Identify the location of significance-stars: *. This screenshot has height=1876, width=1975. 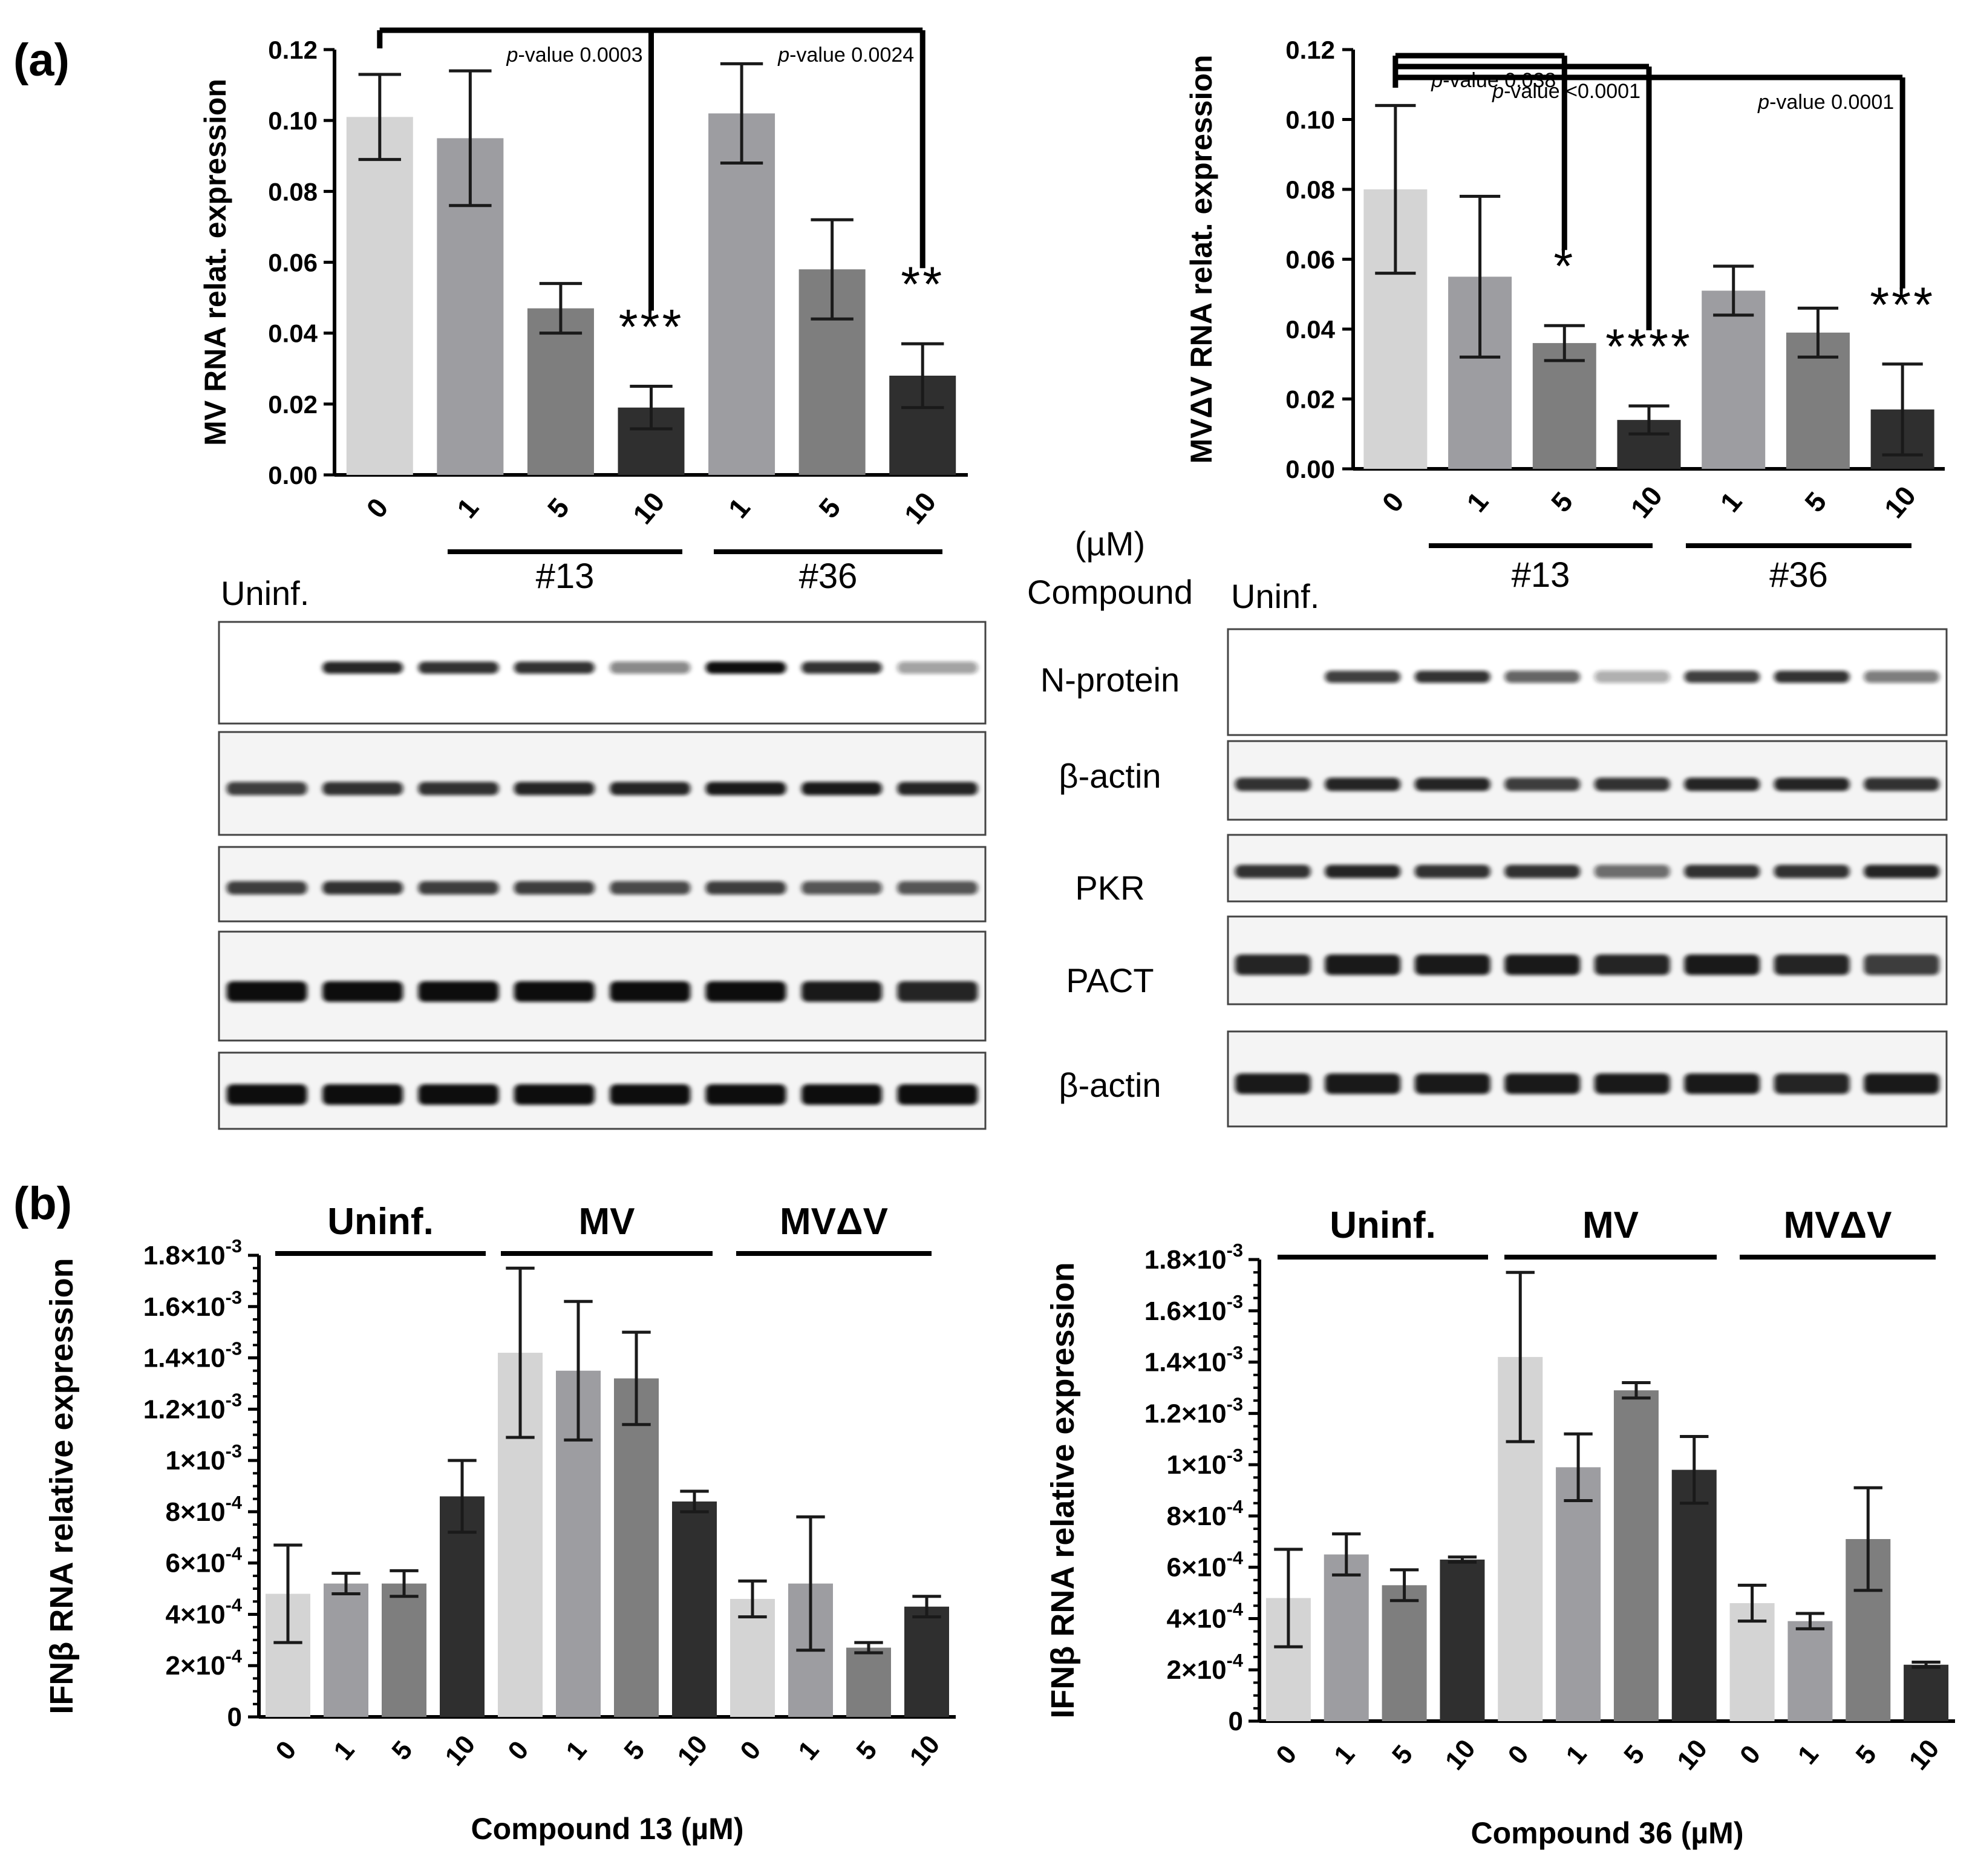
(1564, 266).